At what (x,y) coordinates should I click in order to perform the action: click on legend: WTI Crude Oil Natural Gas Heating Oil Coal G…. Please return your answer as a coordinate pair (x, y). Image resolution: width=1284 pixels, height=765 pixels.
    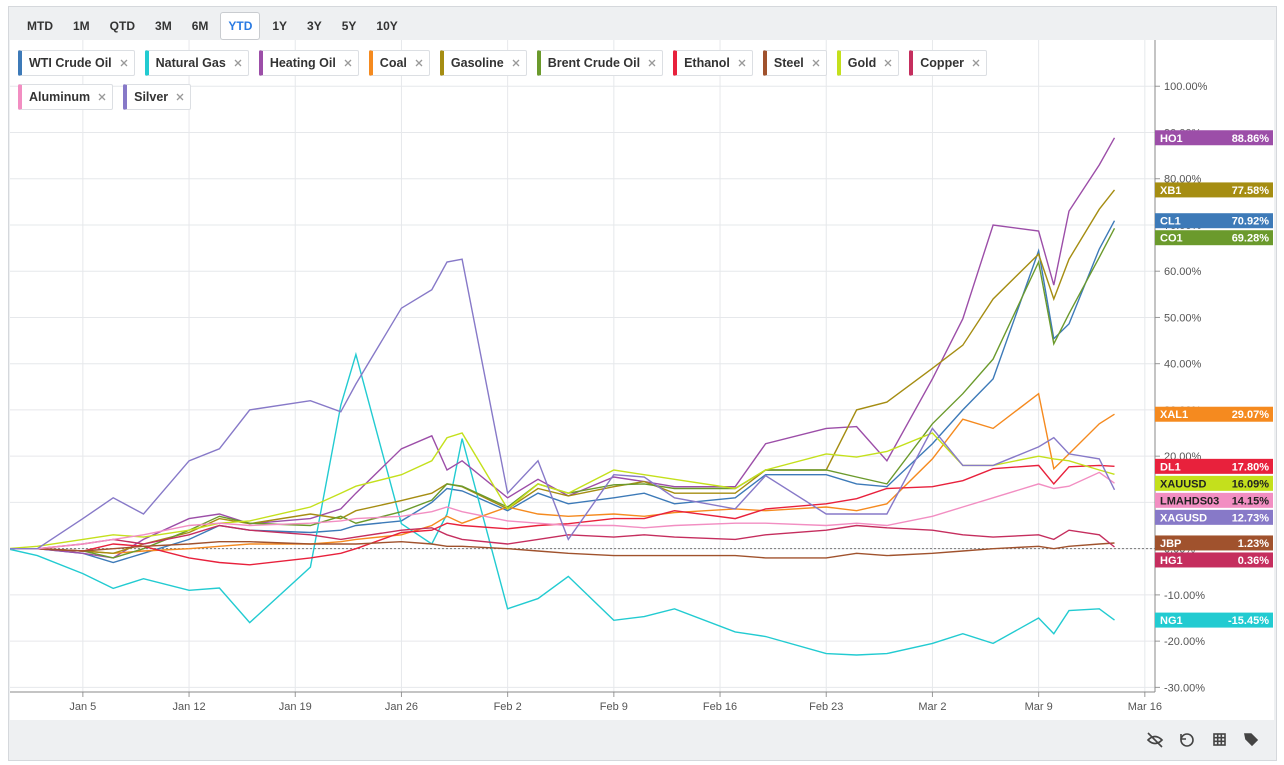
    Looking at the image, I should click on (538, 80).